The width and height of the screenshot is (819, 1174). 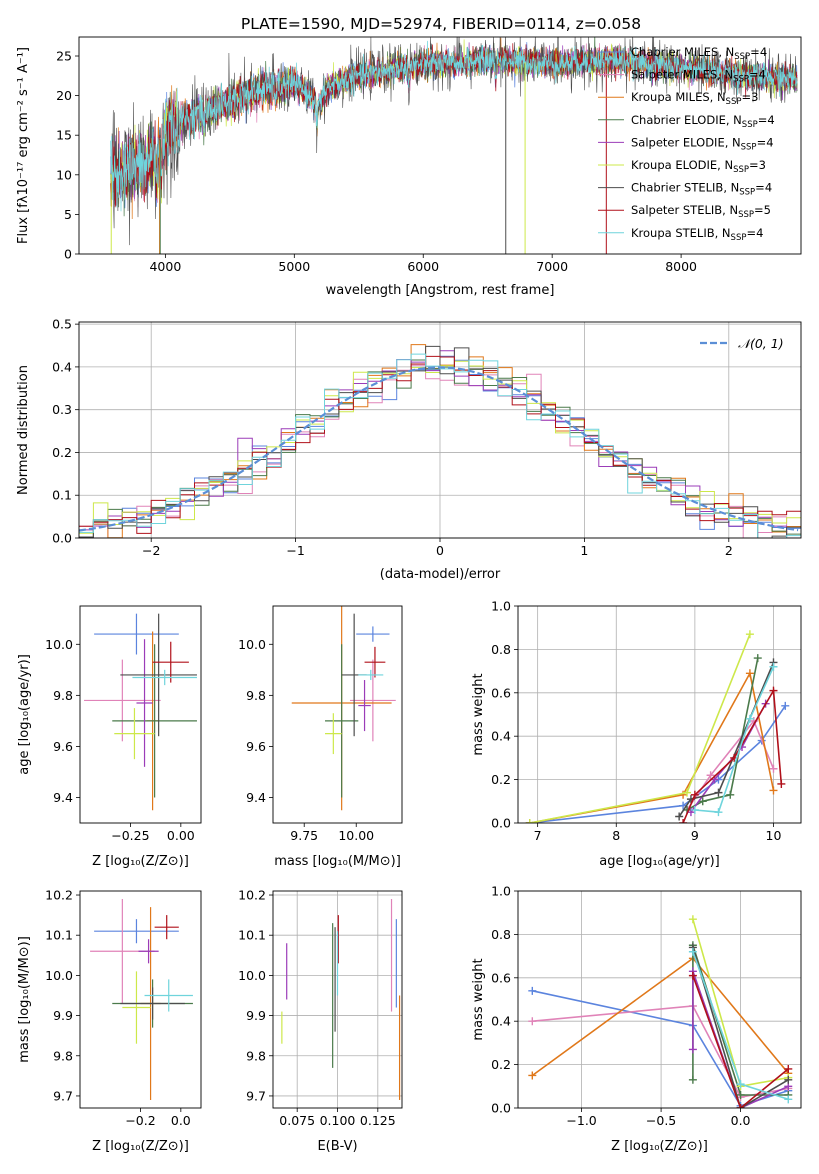 What do you see at coordinates (164, 677) in the screenshot?
I see `age_vs_Z-point-ks` at bounding box center [164, 677].